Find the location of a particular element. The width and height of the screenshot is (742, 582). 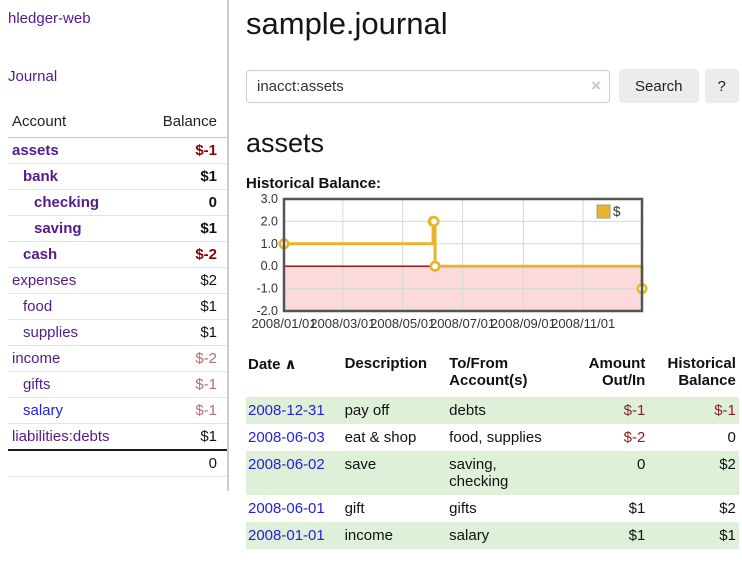

chart-y-tick-label: -1.0 is located at coordinates (267, 289).